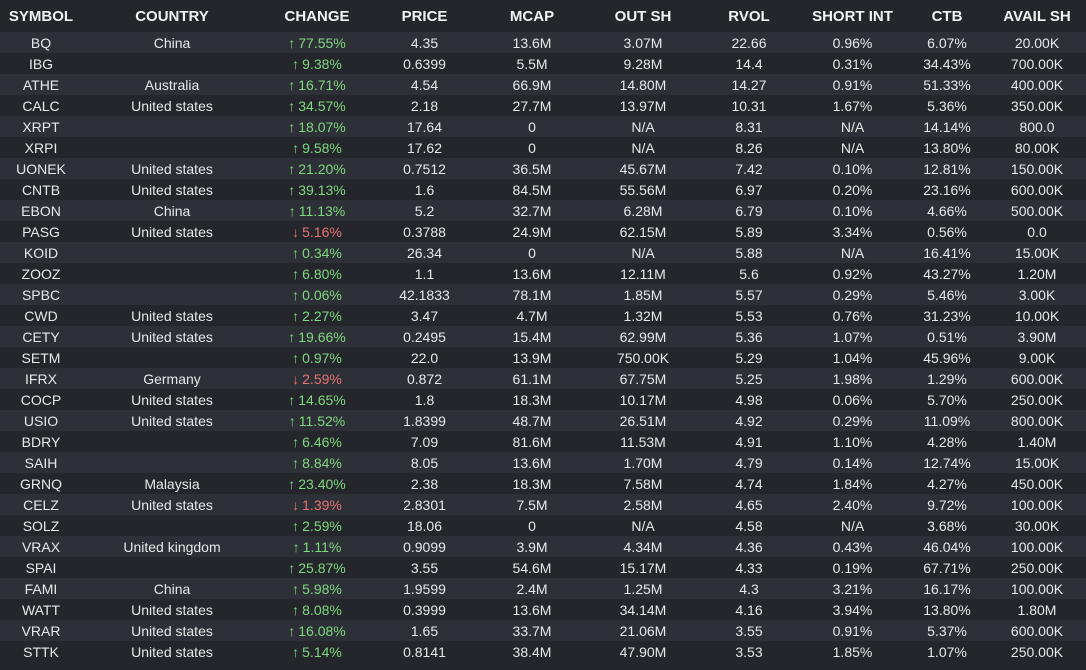 This screenshot has height=670, width=1086. What do you see at coordinates (532, 609) in the screenshot?
I see `cell-mcap: 13.6M` at bounding box center [532, 609].